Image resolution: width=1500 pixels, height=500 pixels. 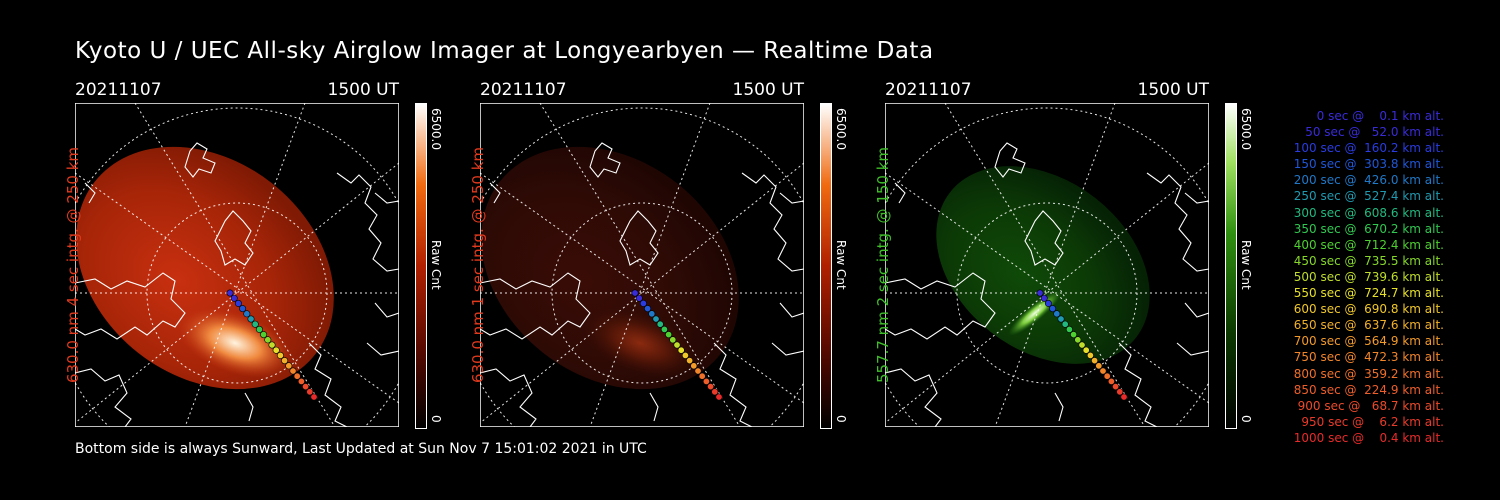 I want to click on legend-entry: 450 sec @ 735.5 km alt., so click(x=1366, y=260).